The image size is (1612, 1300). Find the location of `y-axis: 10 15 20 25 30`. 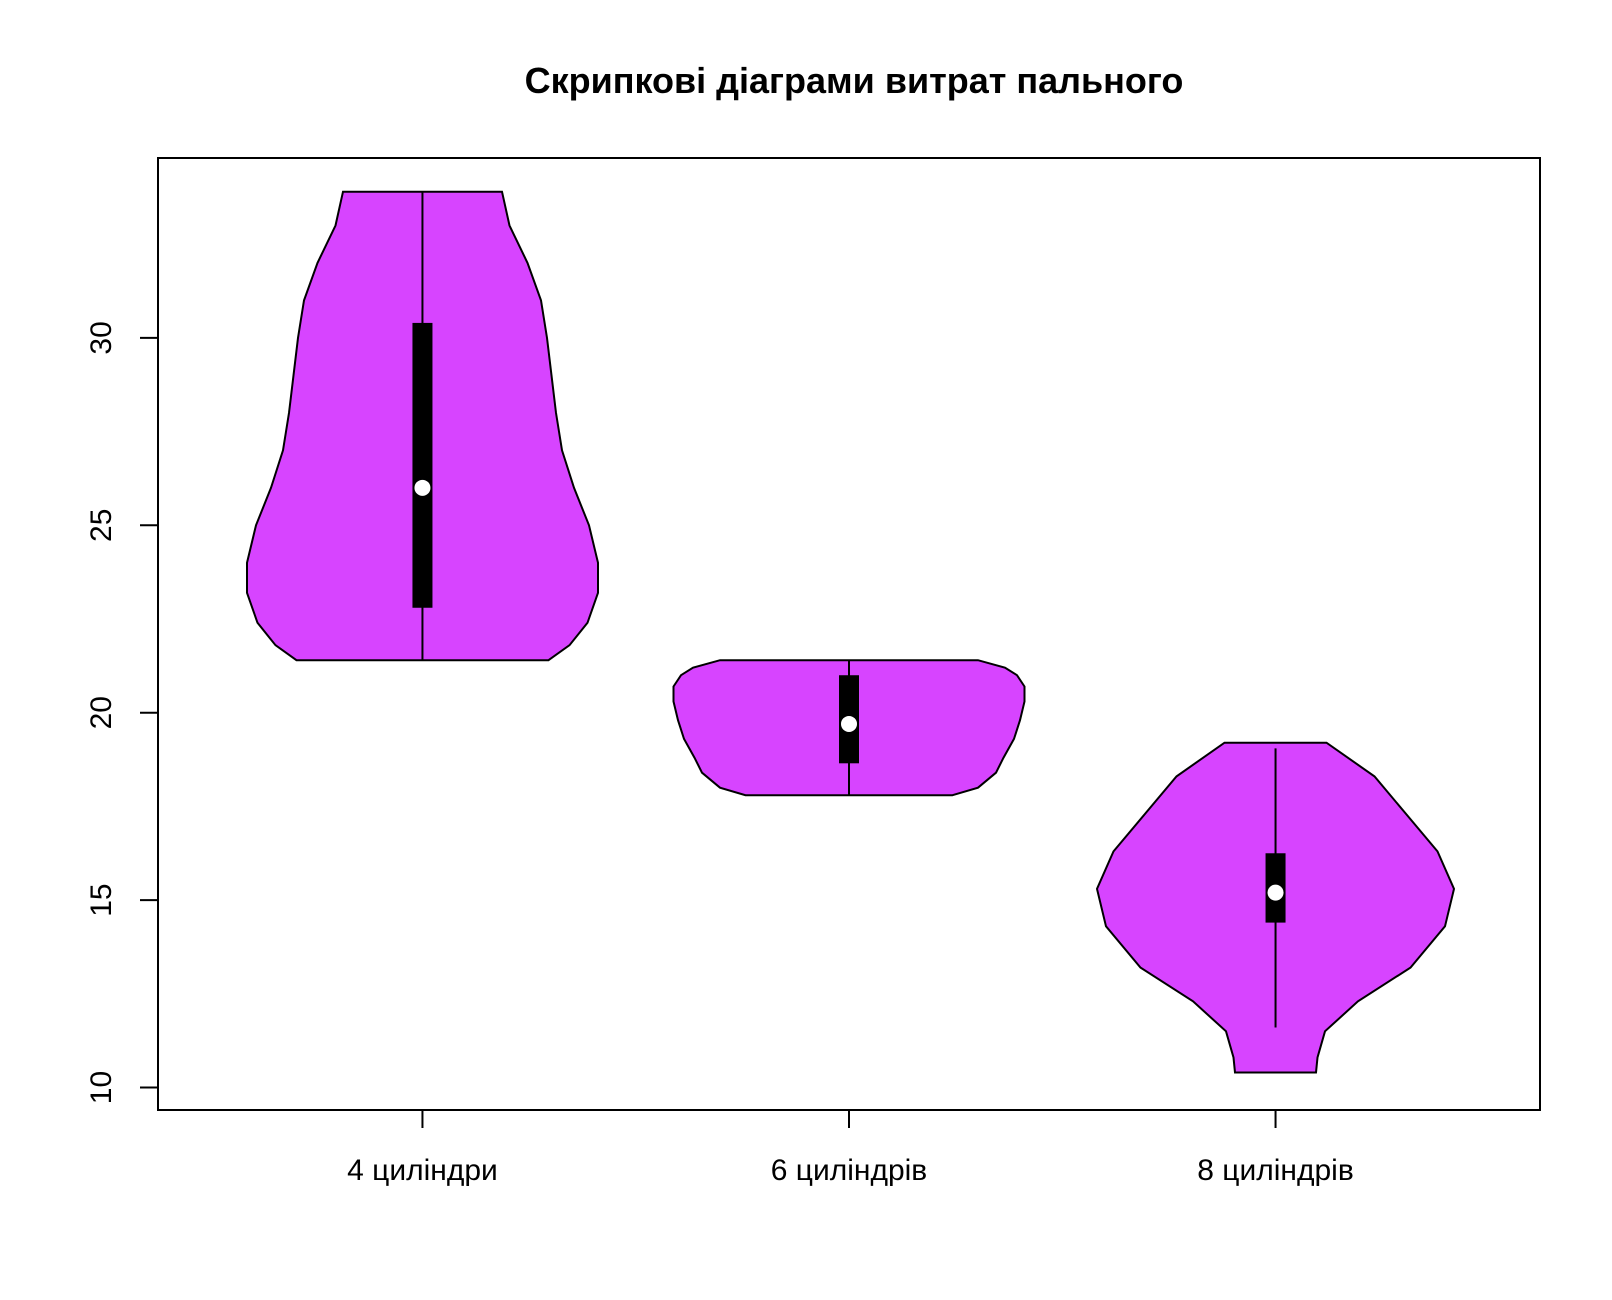

y-axis: 10 15 20 25 30 is located at coordinates (122, 712).